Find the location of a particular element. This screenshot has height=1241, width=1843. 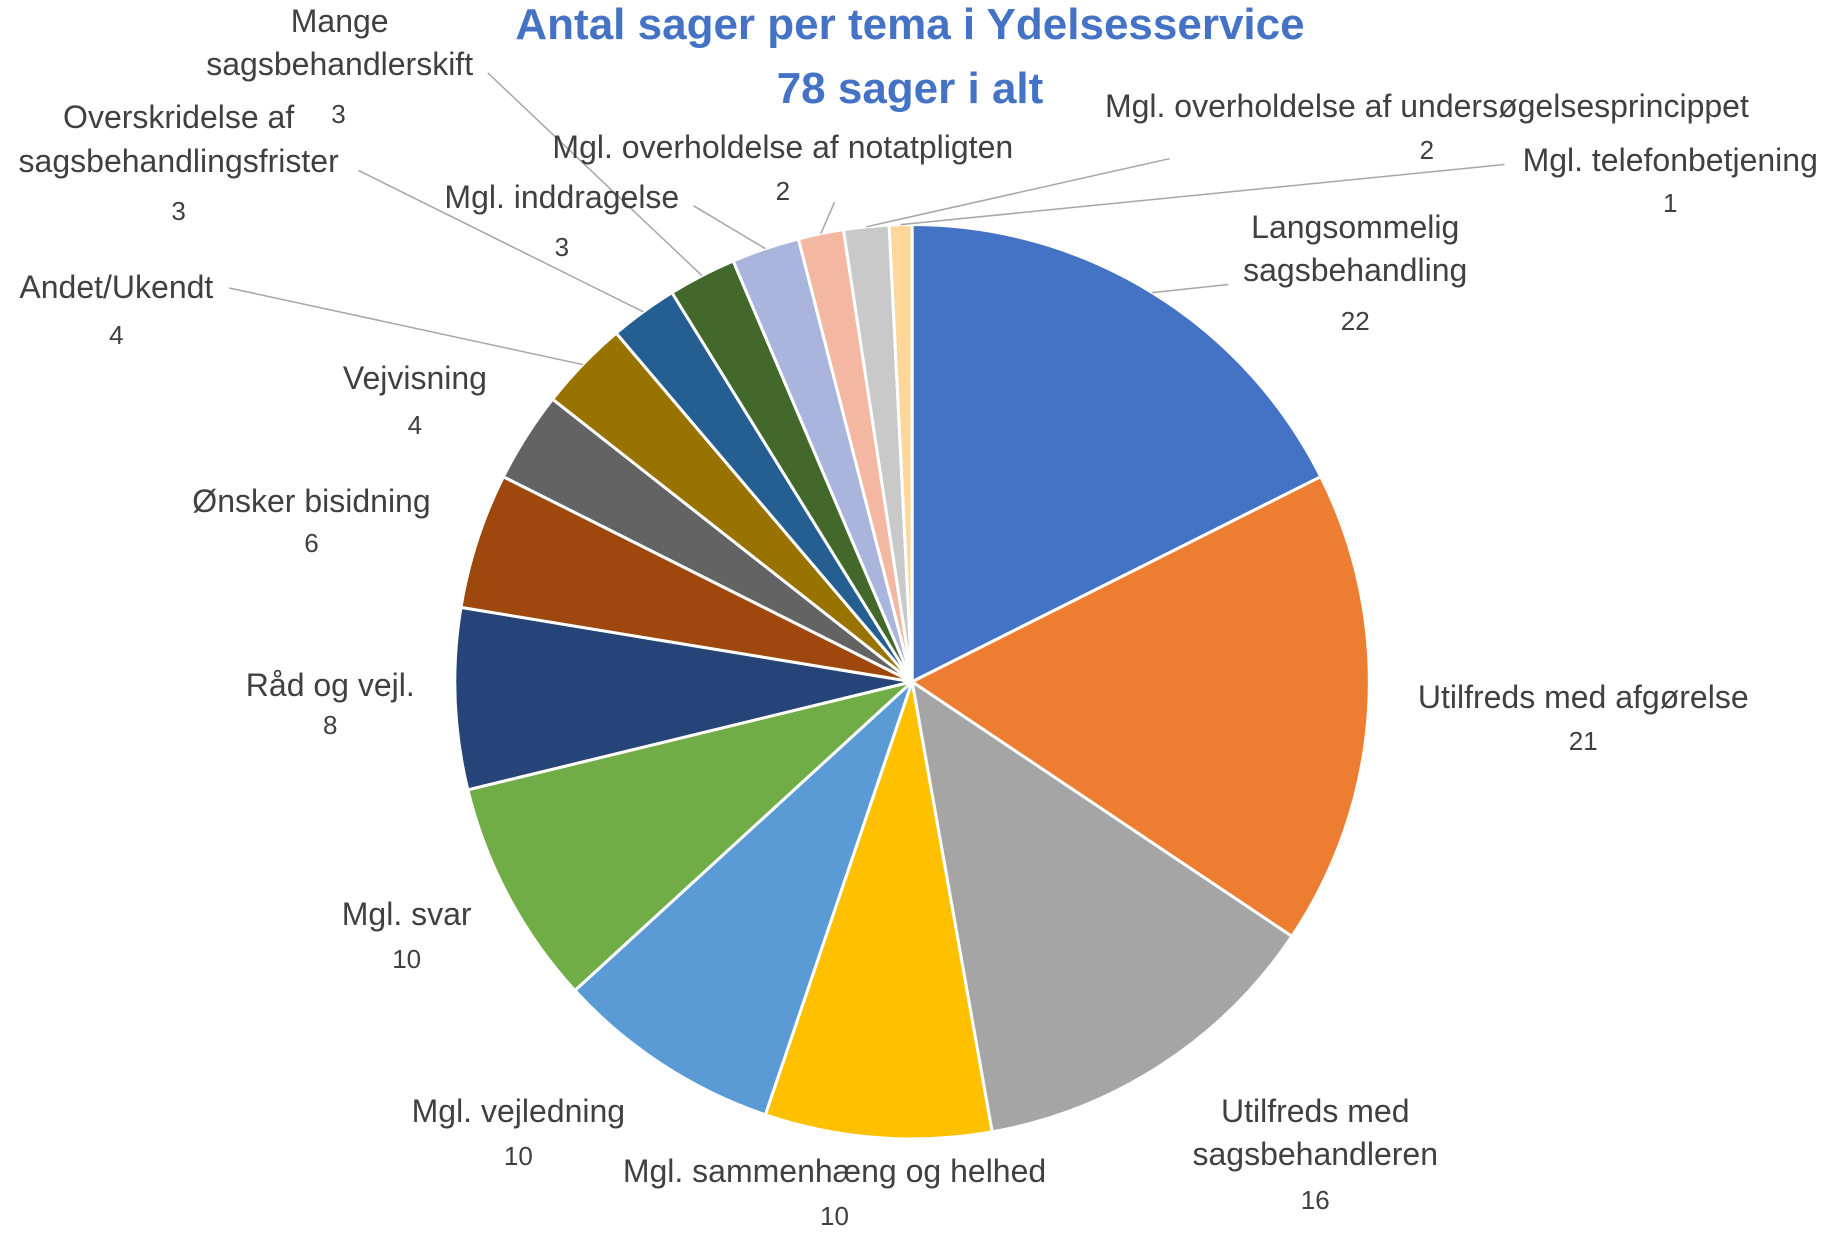

slice-label: Langsommelig sagsbehandling is located at coordinates (1355, 248).